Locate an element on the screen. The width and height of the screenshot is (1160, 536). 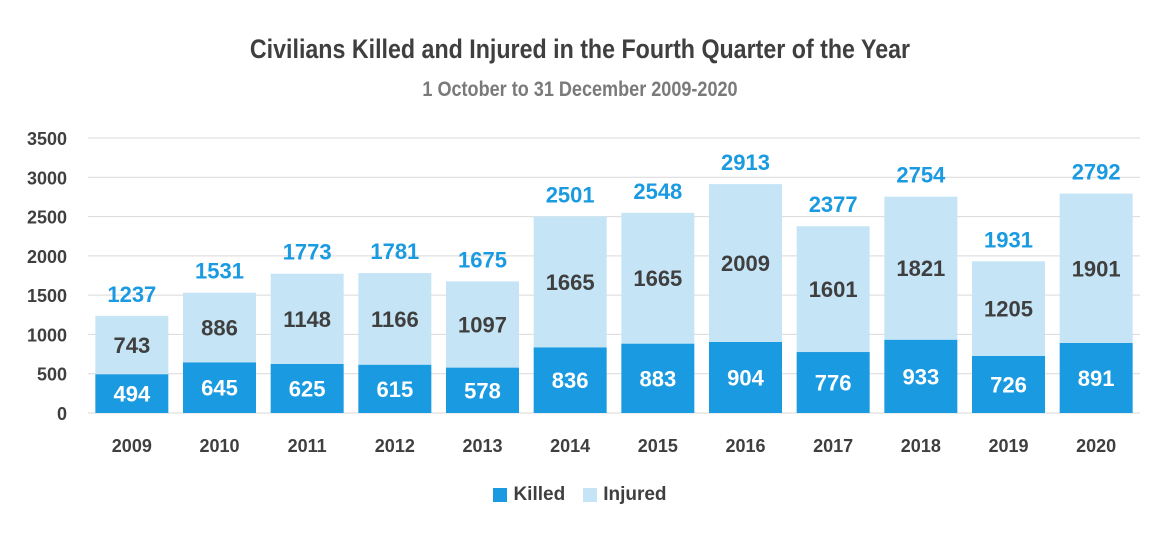
data-label-injured: 1205 is located at coordinates (1008, 309).